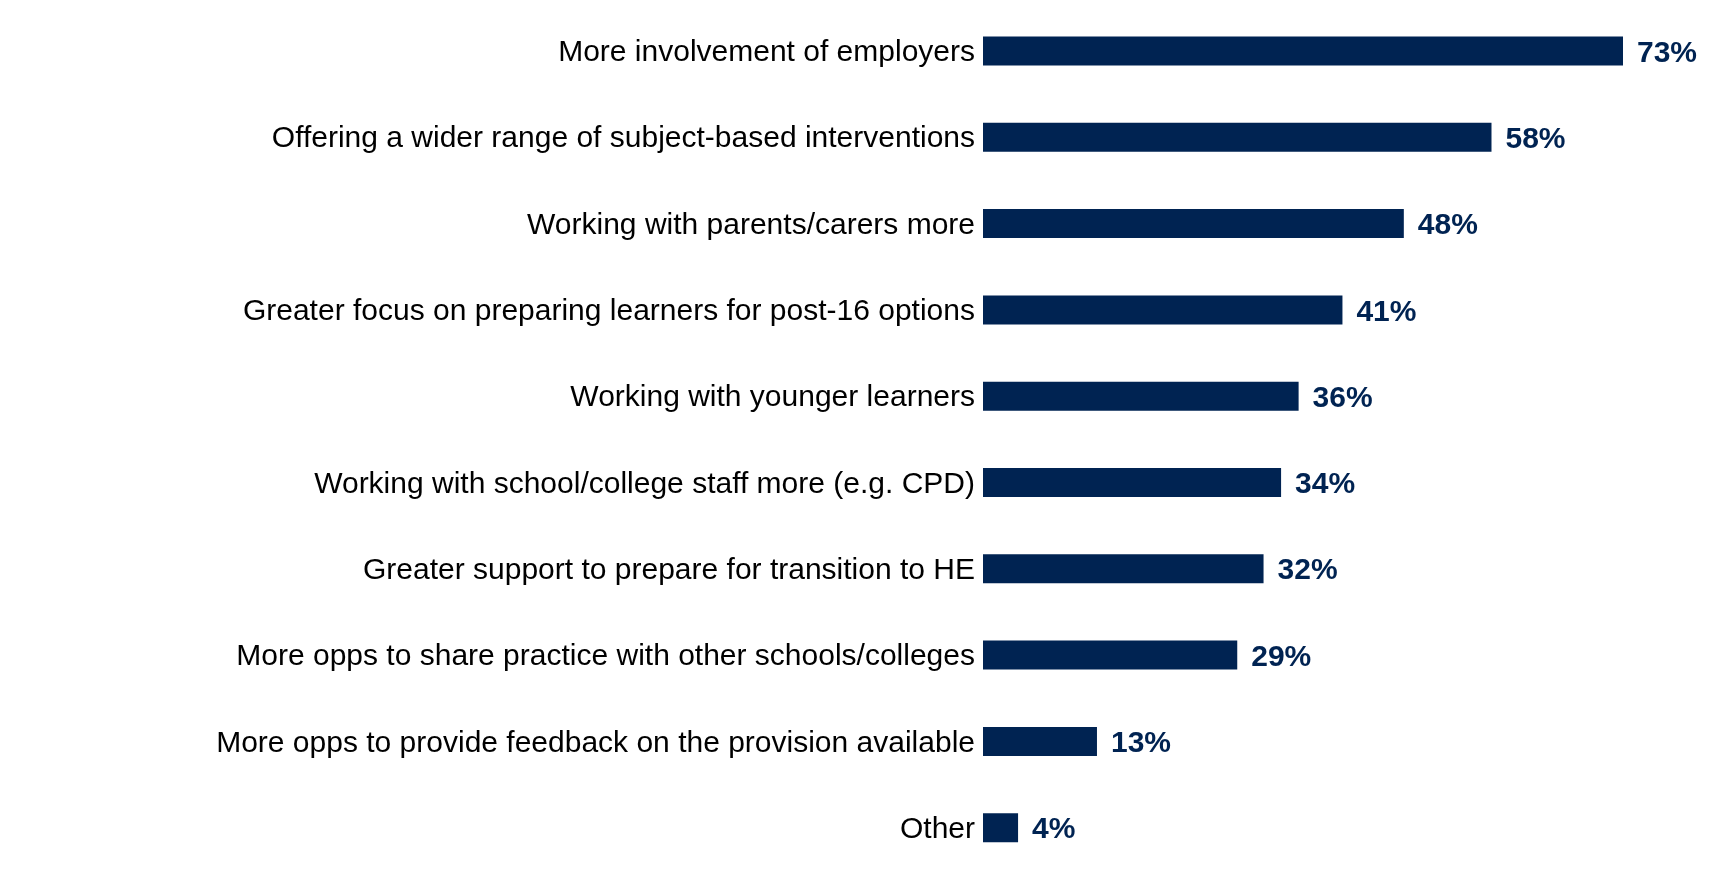 The width and height of the screenshot is (1731, 879). What do you see at coordinates (1342, 396) in the screenshot?
I see `data-label: 36%` at bounding box center [1342, 396].